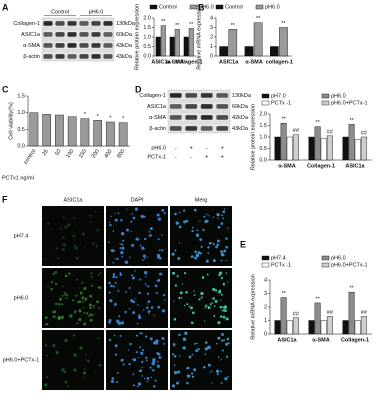 Image resolution: width=382 pixels, height=400 pixels. I want to click on blot-row-label: α-SMA, so click(157, 118).